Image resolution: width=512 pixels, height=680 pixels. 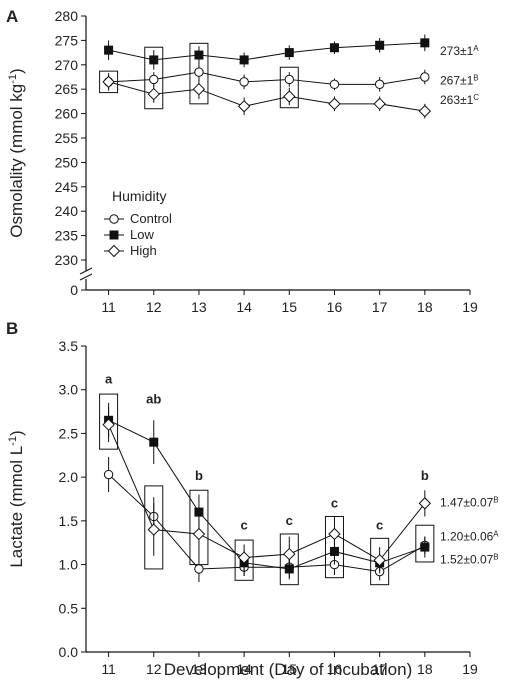 What do you see at coordinates (288, 669) in the screenshot?
I see `x-axis-label: Development (Day of Incubation)` at bounding box center [288, 669].